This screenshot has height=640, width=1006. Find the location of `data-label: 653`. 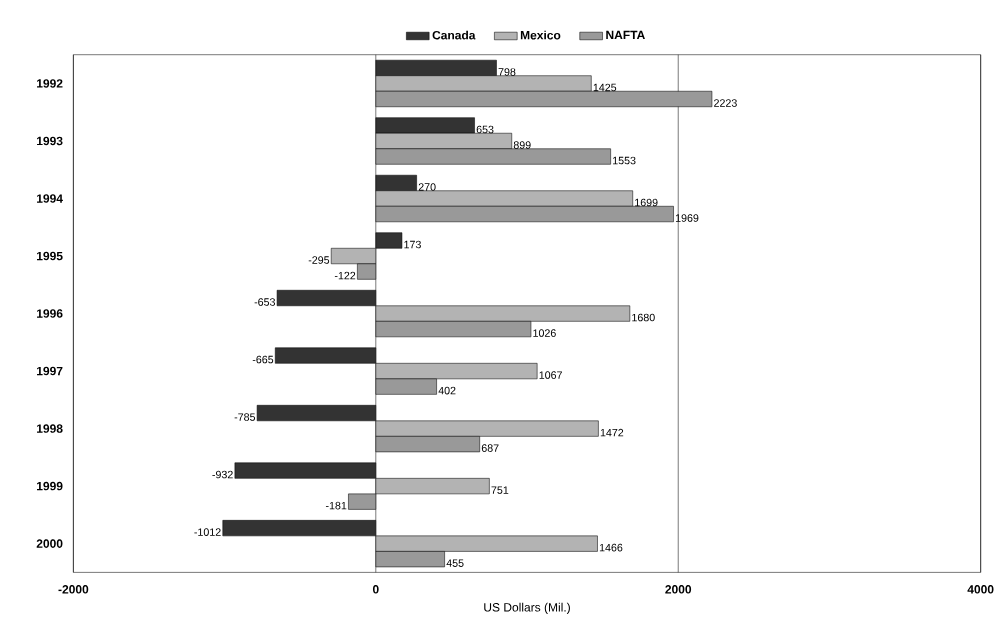

data-label: 653 is located at coordinates (485, 129).